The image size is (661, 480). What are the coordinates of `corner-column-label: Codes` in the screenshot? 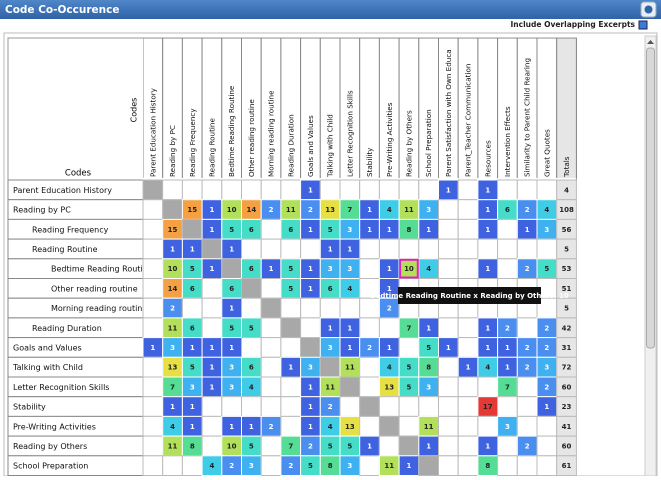 It's located at (134, 110).